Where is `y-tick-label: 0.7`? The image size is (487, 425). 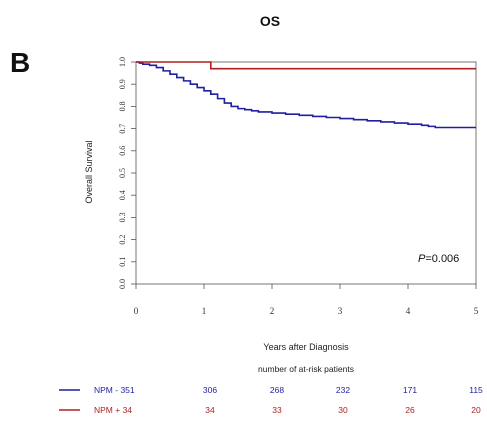
y-tick-label: 0.7 is located at coordinates (122, 129).